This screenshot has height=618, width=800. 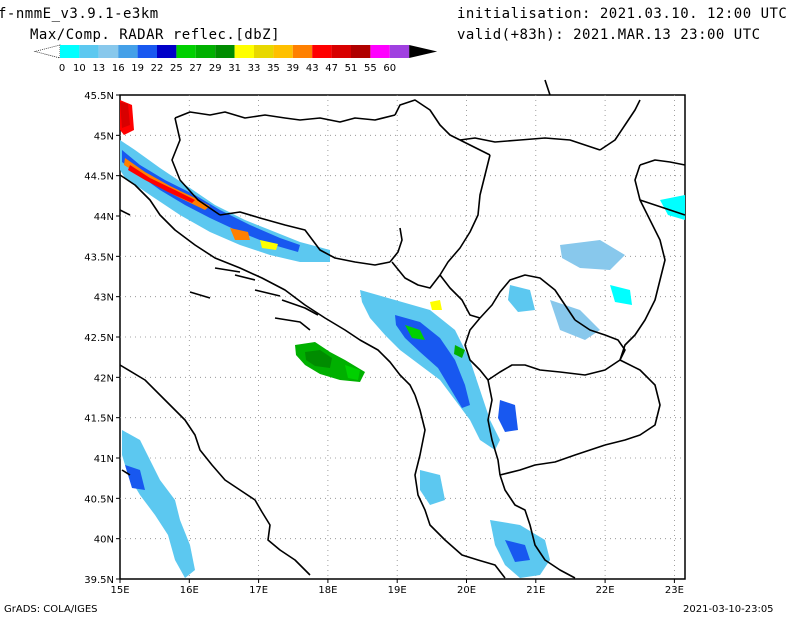 What do you see at coordinates (189, 590) in the screenshot?
I see `lon-label: 16E` at bounding box center [189, 590].